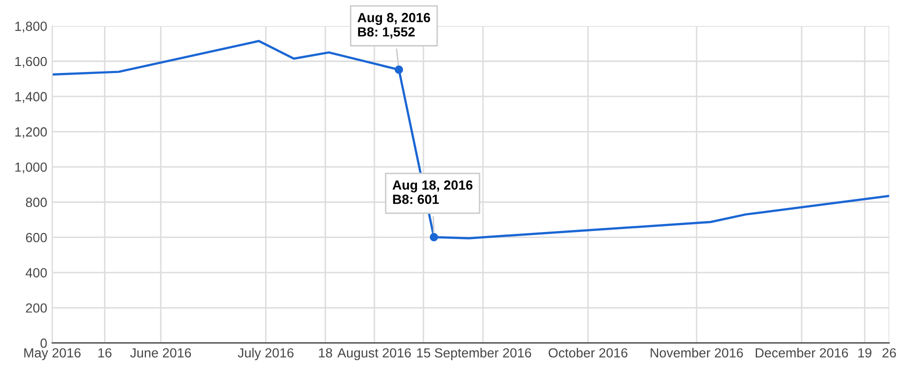 This screenshot has height=372, width=900. What do you see at coordinates (423, 353) in the screenshot?
I see `x-tick-label: 15` at bounding box center [423, 353].